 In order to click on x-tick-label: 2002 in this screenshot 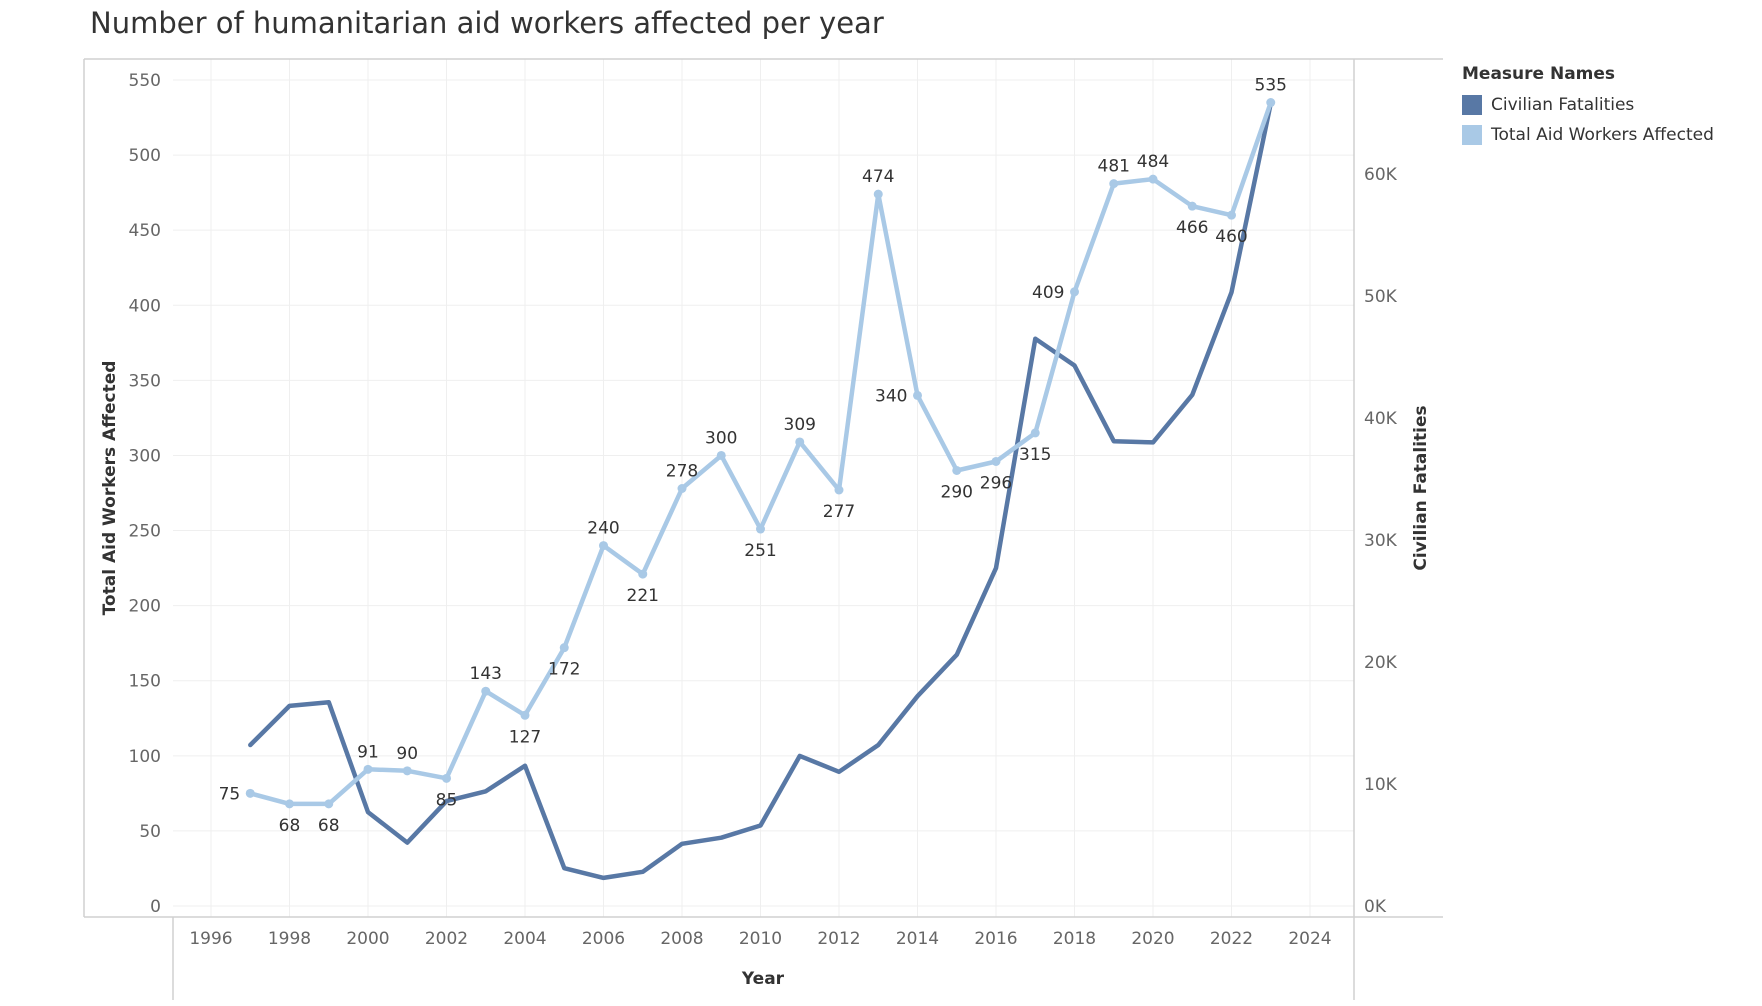, I will do `click(446, 939)`.